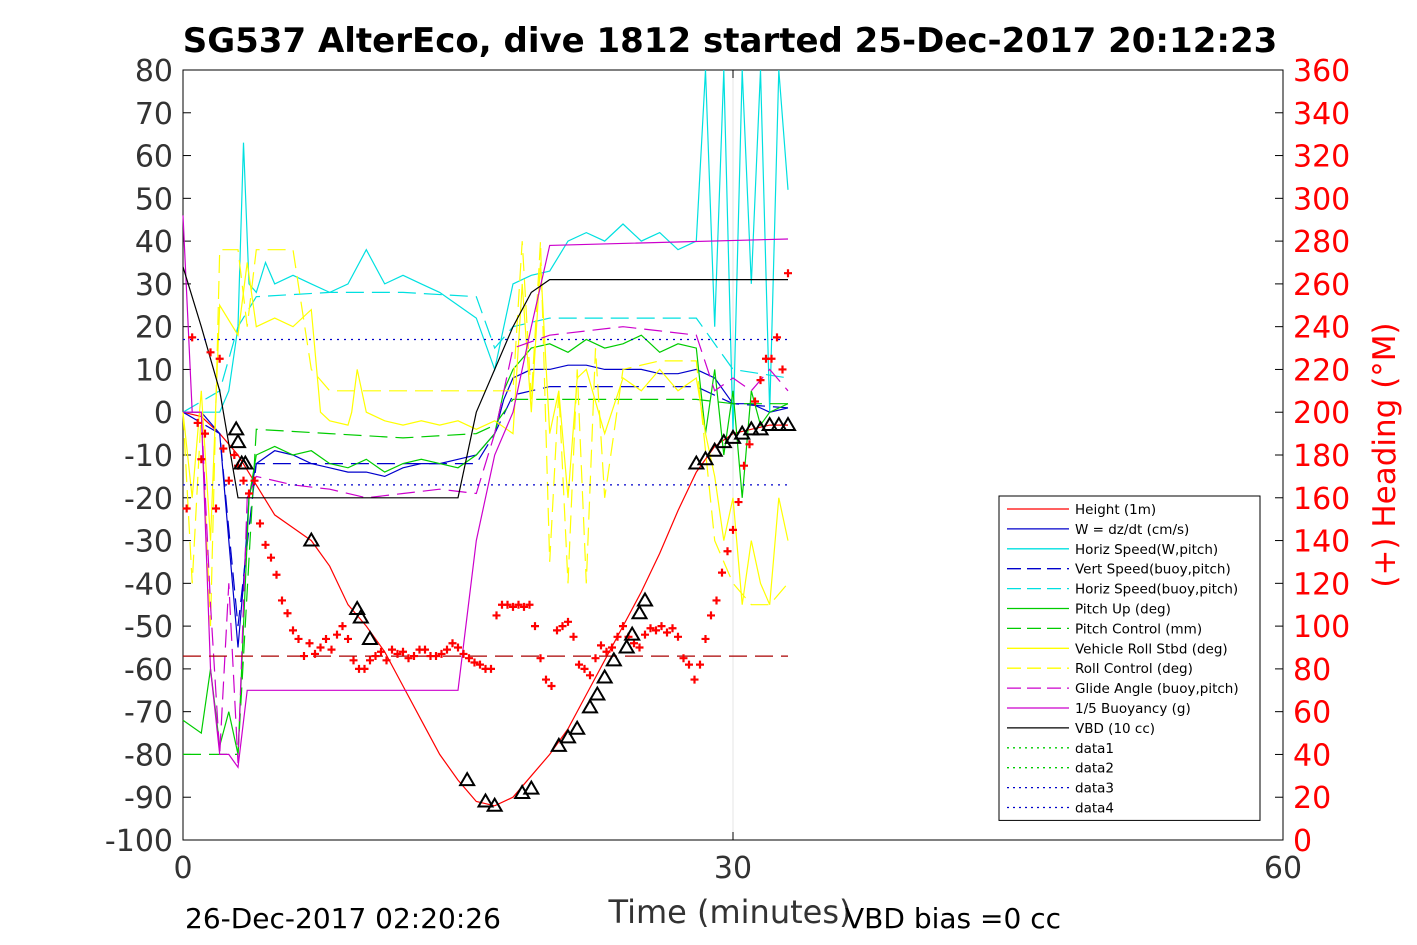 The image size is (1417, 945). What do you see at coordinates (1151, 649) in the screenshot?
I see `legend-label: Vehicle Roll Stbd (deg)` at bounding box center [1151, 649].